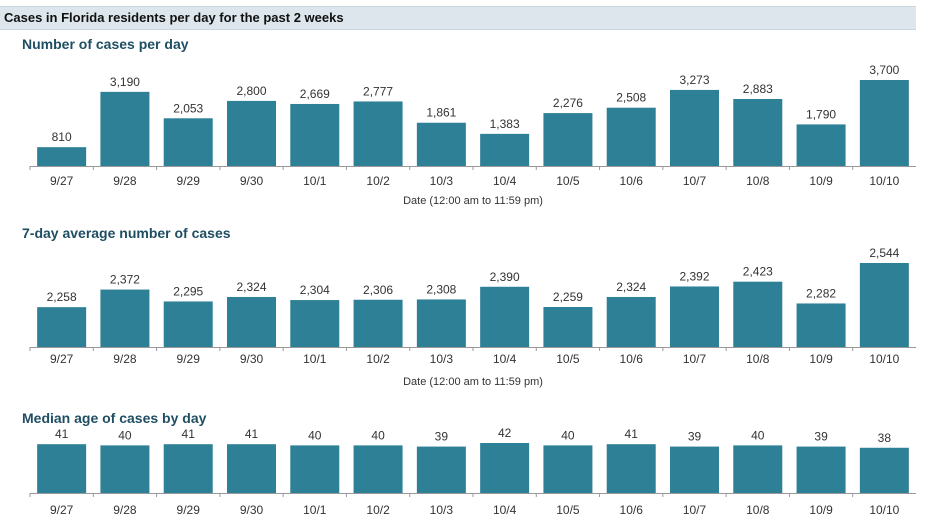 This screenshot has width=932, height=524. I want to click on tick-label-avg: 9/28, so click(125, 359).